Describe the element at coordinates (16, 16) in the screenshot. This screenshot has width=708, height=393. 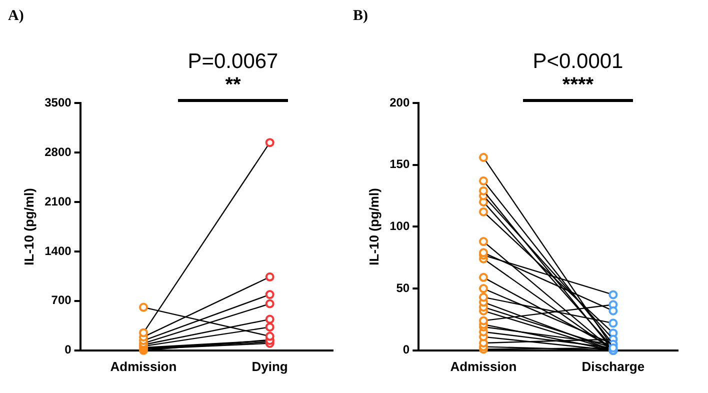
I see `text: A)` at that location.